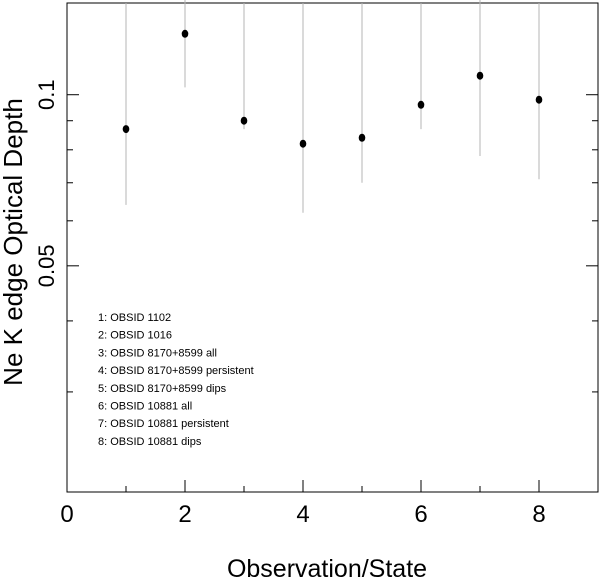  What do you see at coordinates (150, 442) in the screenshot?
I see `legend-entry: 8: OBSID 10881 dips` at bounding box center [150, 442].